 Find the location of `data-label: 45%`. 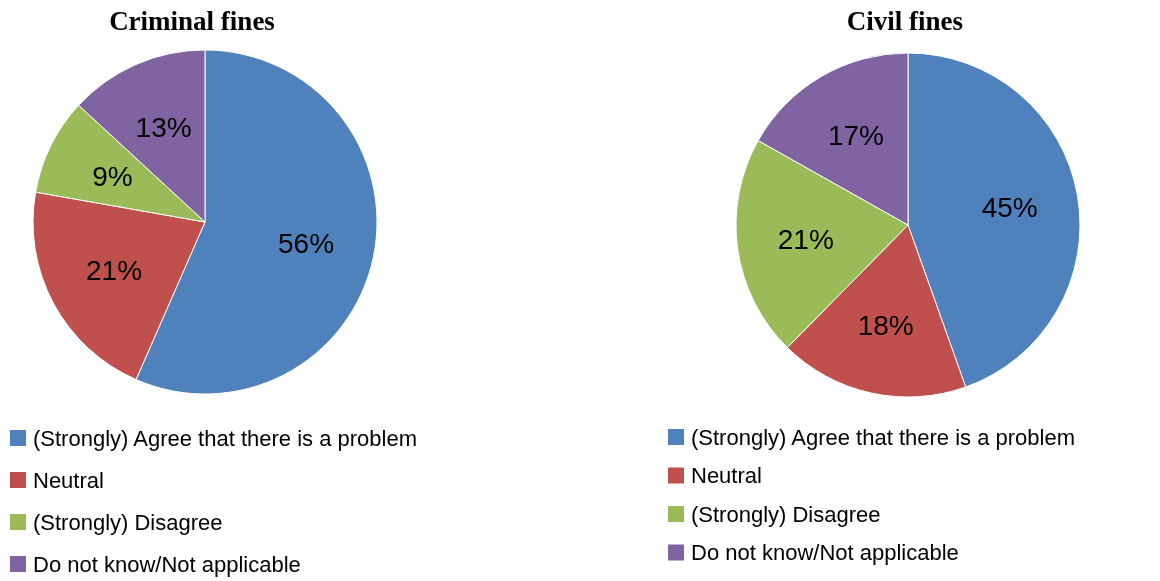

data-label: 45% is located at coordinates (1009, 207).